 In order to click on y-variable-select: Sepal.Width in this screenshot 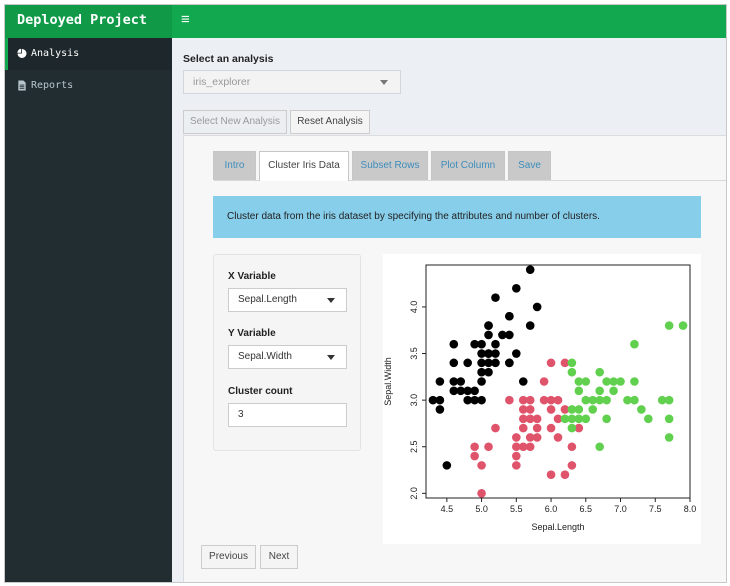, I will do `click(287, 357)`.